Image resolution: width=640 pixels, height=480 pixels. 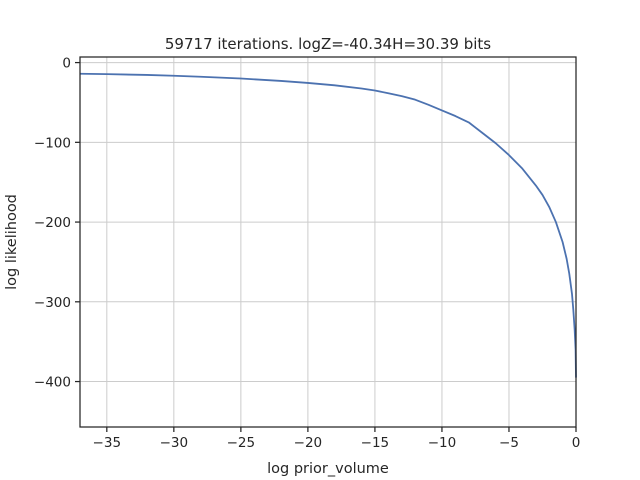 What do you see at coordinates (52, 383) in the screenshot?
I see `y-tick-label: −400` at bounding box center [52, 383].